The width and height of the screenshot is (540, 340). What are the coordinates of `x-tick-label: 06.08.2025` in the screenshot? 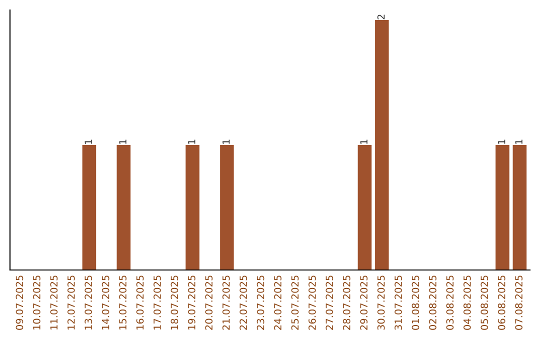 It's located at (502, 303).